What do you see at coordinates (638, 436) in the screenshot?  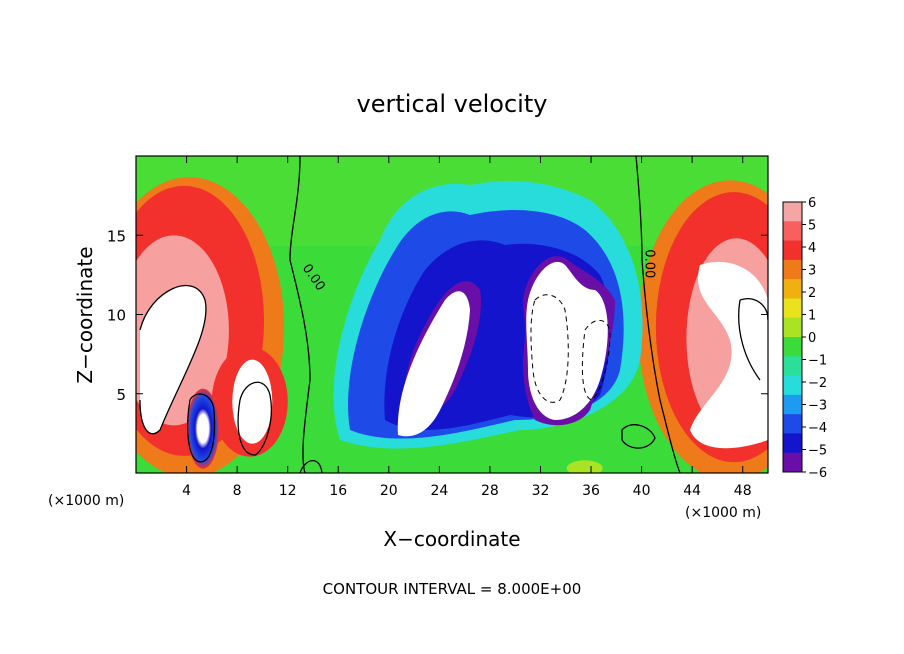 I see `contour-small-loop` at bounding box center [638, 436].